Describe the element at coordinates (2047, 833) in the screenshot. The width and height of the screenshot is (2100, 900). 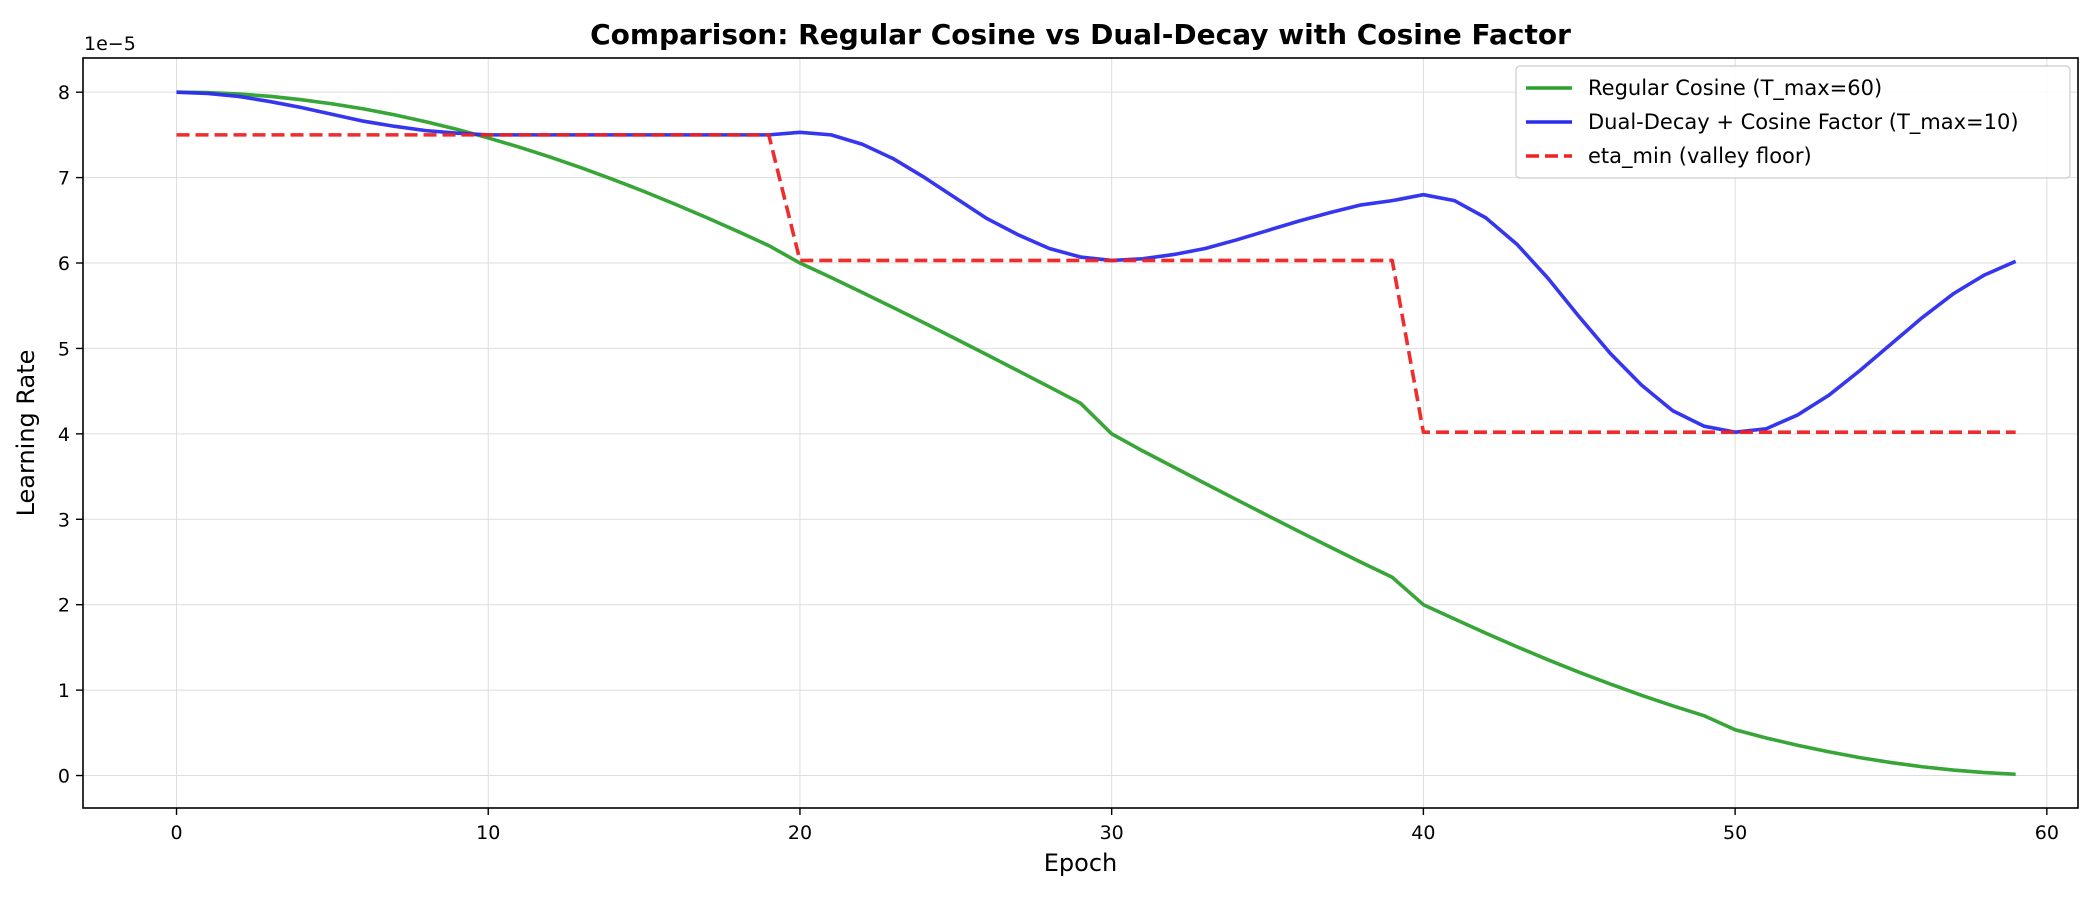
I see `x-tick-label: 60` at that location.